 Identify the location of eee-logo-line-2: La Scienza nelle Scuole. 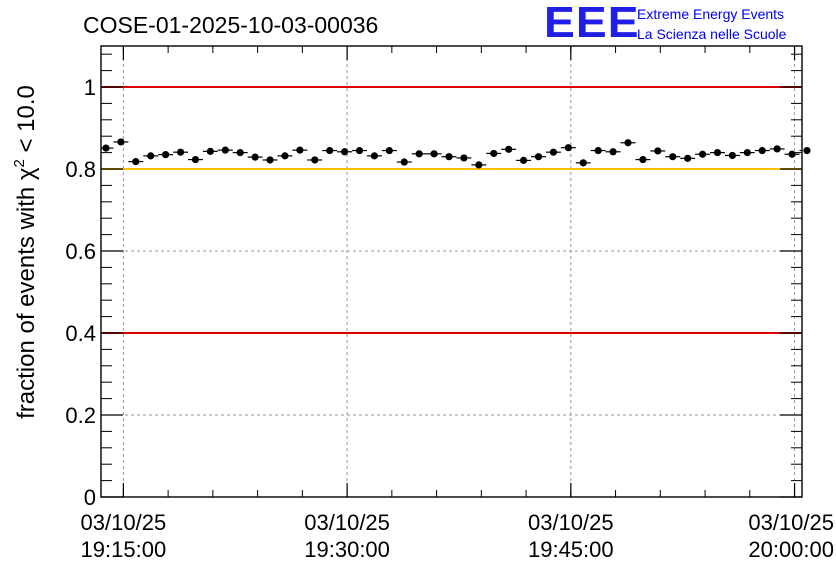
(712, 34).